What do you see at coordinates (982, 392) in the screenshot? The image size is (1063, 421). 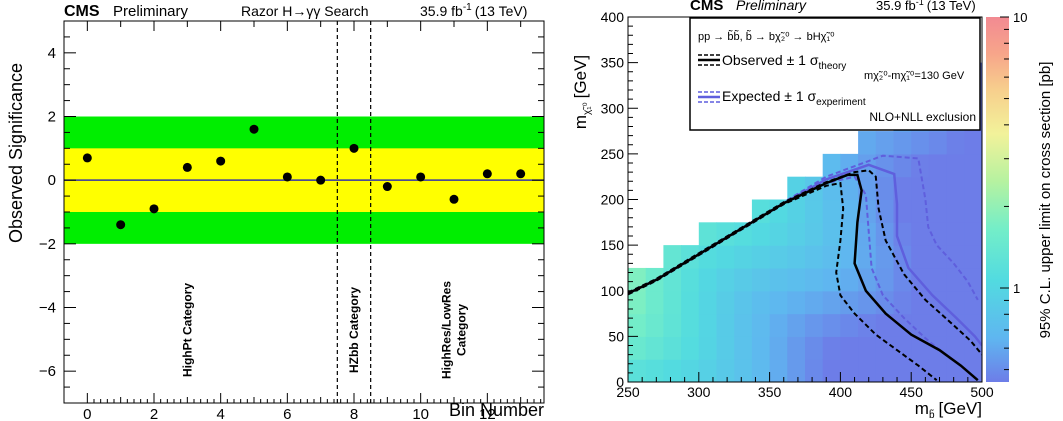 I see `x-tick-label: 500` at bounding box center [982, 392].